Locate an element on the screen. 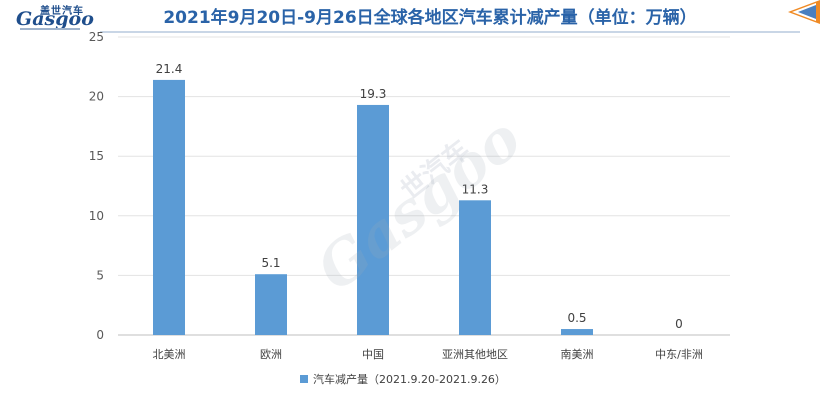 The image size is (820, 405). y-tick-label: 0 is located at coordinates (100, 335).